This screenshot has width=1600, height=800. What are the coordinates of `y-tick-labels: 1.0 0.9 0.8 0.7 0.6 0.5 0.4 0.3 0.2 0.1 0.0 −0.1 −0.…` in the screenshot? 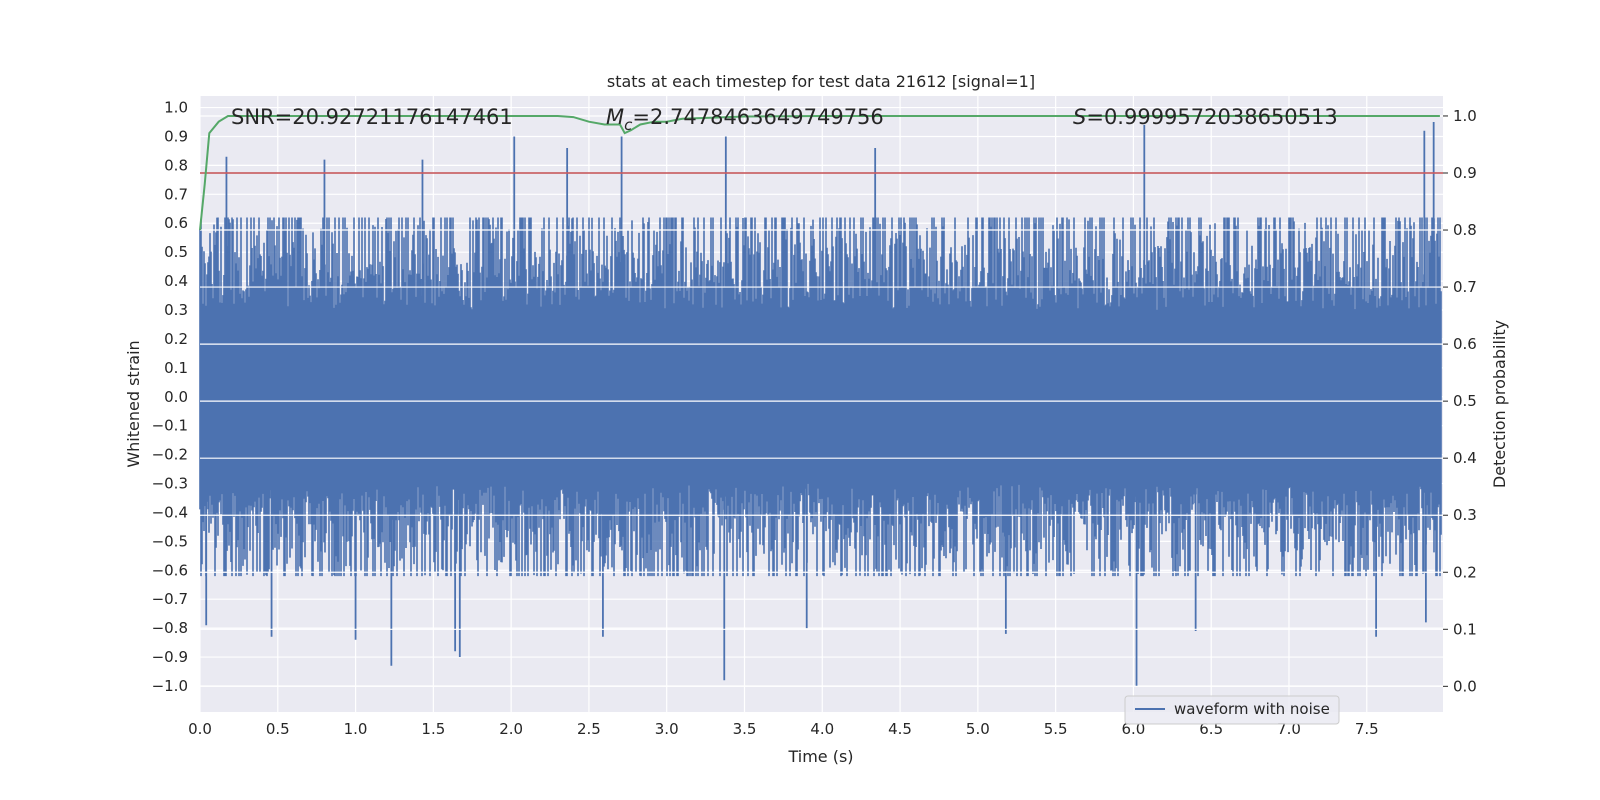 It's located at (170, 397).